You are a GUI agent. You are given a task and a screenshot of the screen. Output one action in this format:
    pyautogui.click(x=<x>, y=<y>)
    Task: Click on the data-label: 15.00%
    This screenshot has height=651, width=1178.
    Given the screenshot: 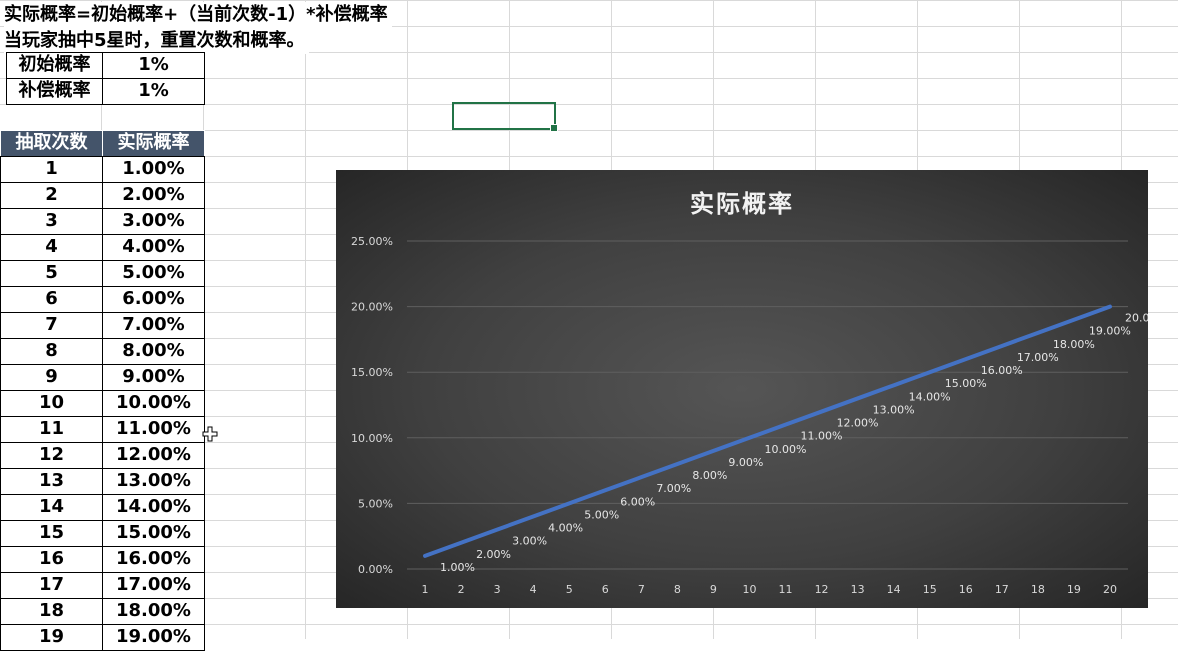 What is the action you would take?
    pyautogui.click(x=966, y=383)
    